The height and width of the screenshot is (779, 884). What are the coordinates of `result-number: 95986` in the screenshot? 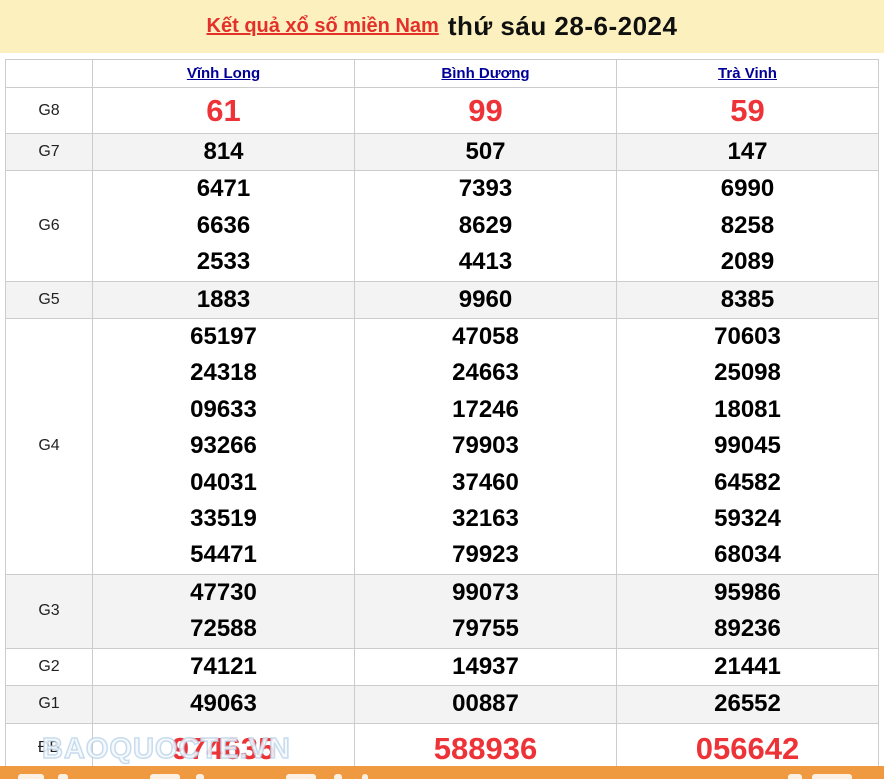 It's located at (747, 592).